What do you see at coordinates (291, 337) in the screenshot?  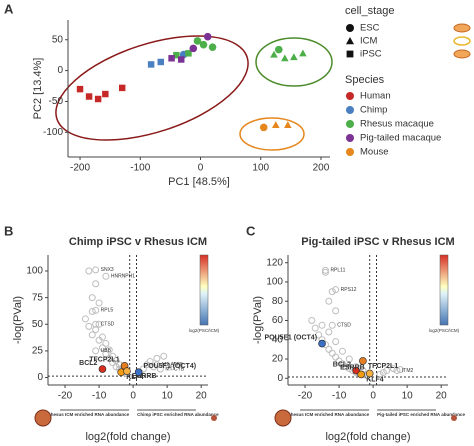 I see `highlight-label: POU5F1 (OCT4)` at bounding box center [291, 337].